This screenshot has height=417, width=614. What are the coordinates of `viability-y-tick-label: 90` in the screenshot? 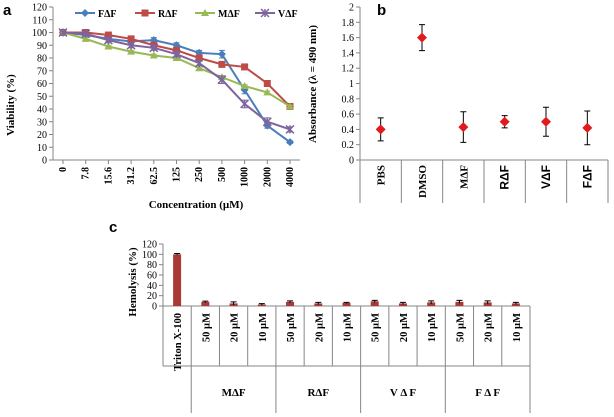 It's located at (42, 46).